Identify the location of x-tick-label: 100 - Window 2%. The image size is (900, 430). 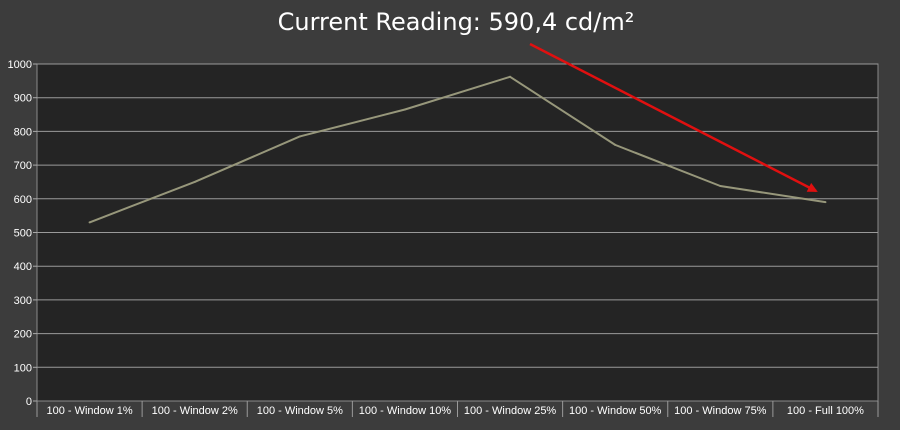
(195, 411).